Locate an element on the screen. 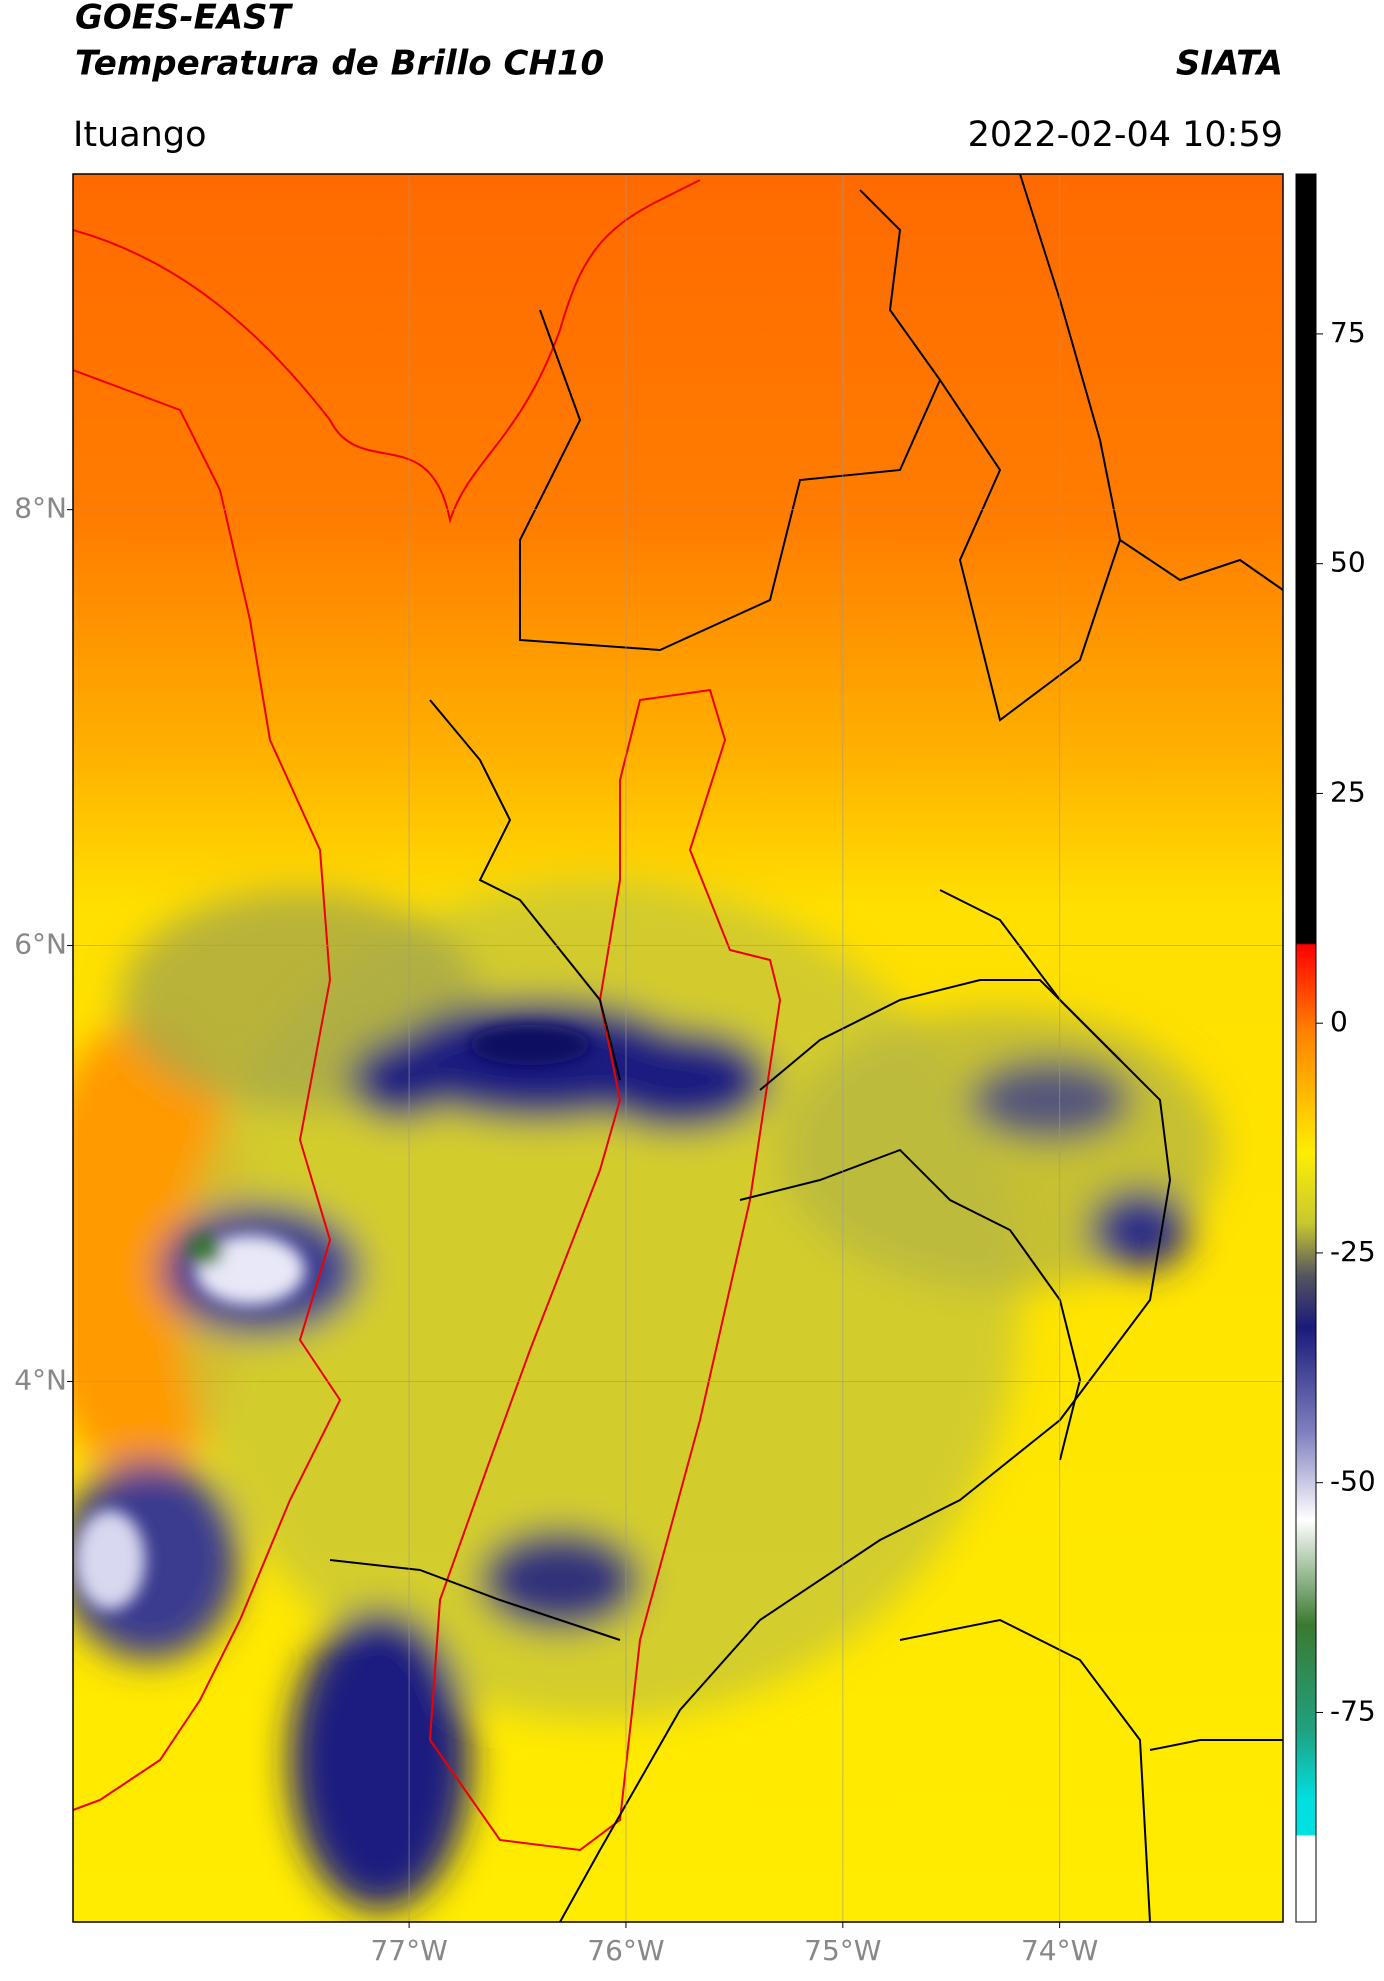  colorbar-tick-label: -75 is located at coordinates (1353, 1710).